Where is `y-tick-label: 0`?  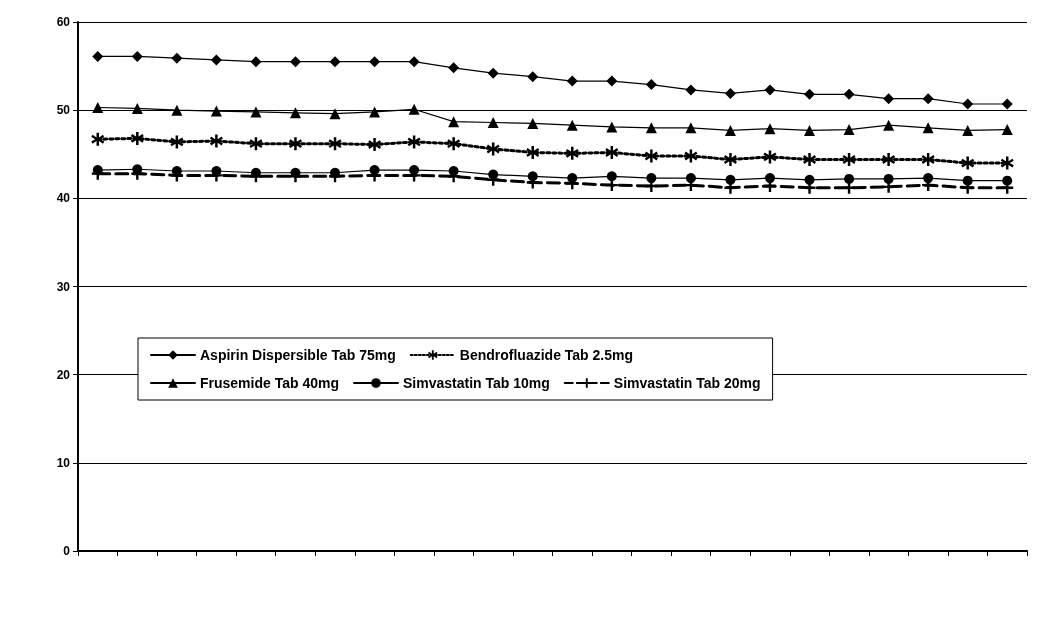
y-tick-label: 0 is located at coordinates (67, 551).